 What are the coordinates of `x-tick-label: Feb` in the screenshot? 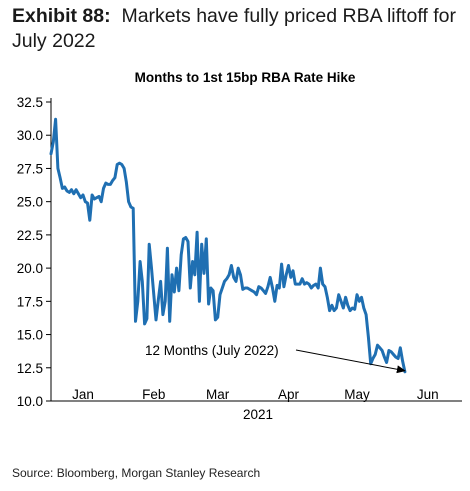 It's located at (153, 394).